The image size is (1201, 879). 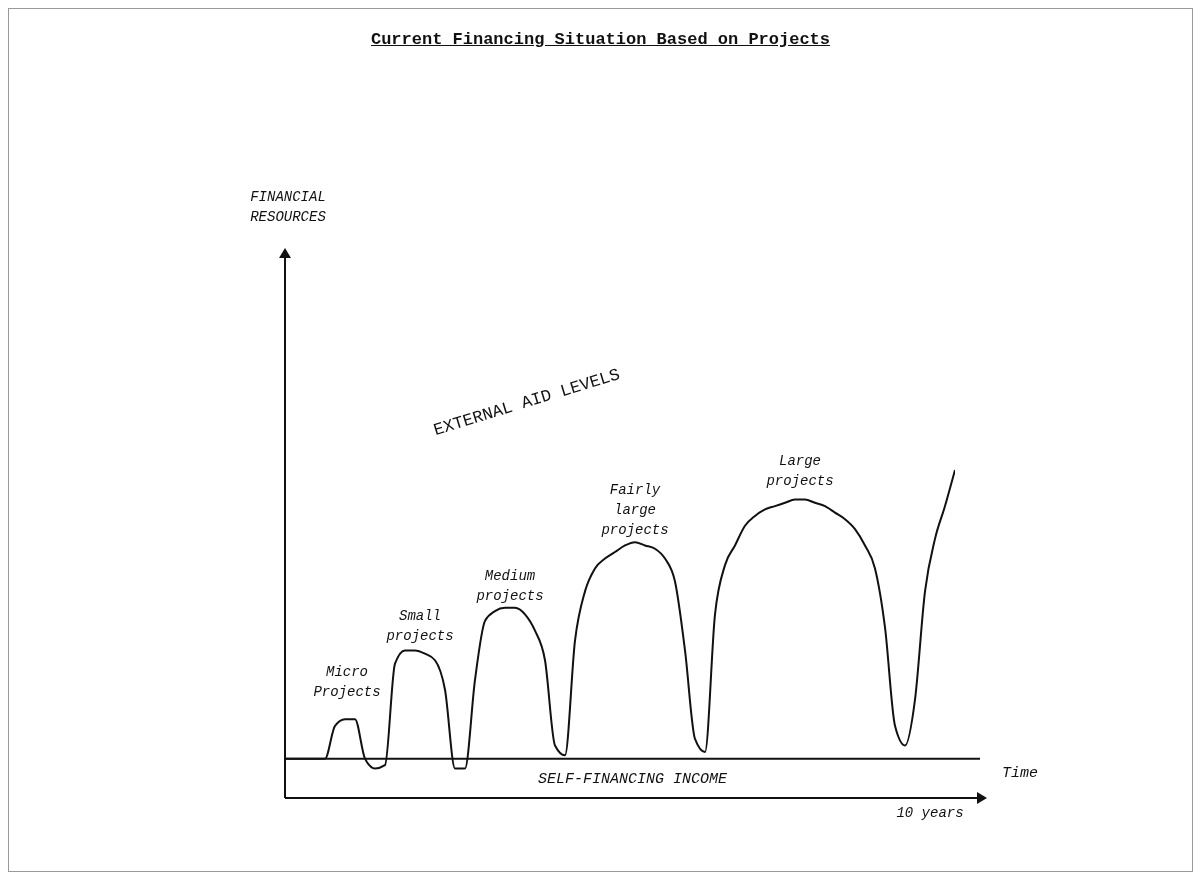 What do you see at coordinates (633, 780) in the screenshot?
I see `ref-line-label: SELF-FINANCING INCOME` at bounding box center [633, 780].